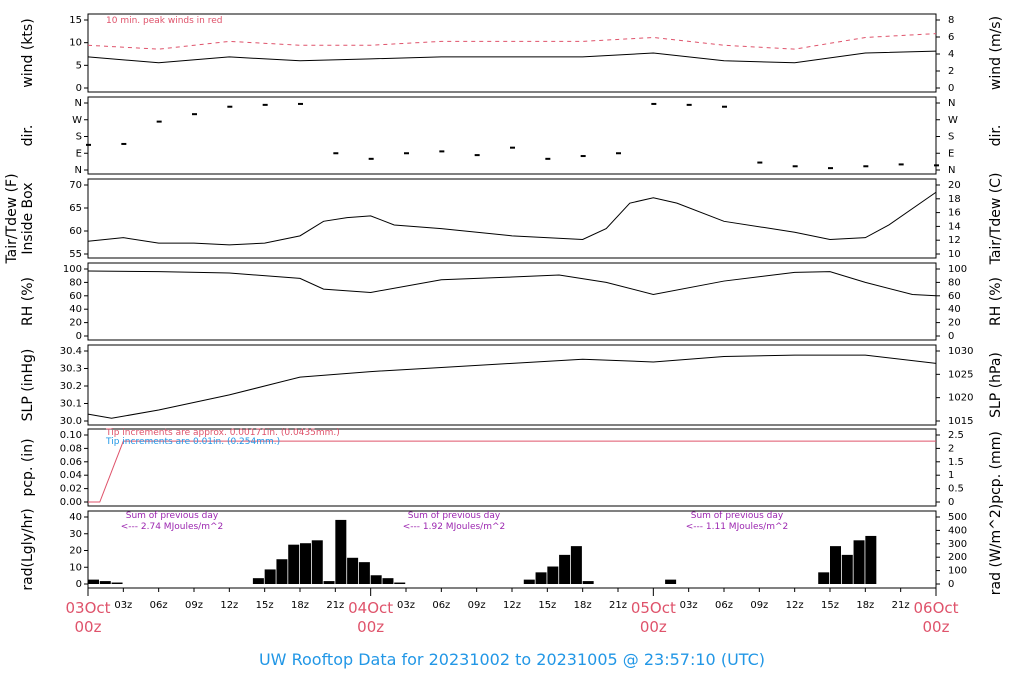 The image size is (1024, 700). I want to click on y-tick-label-right: 1.5, so click(956, 462).